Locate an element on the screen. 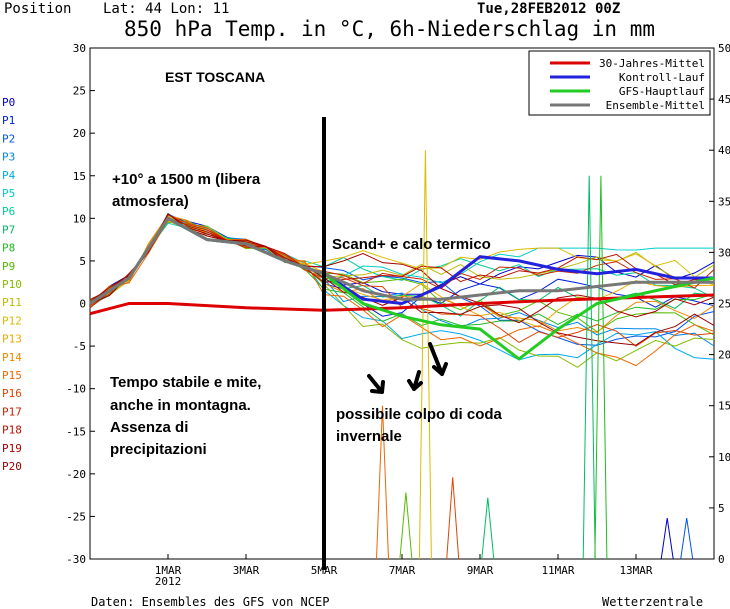 The height and width of the screenshot is (609, 730). y-right-tick-label: 40 is located at coordinates (724, 150).